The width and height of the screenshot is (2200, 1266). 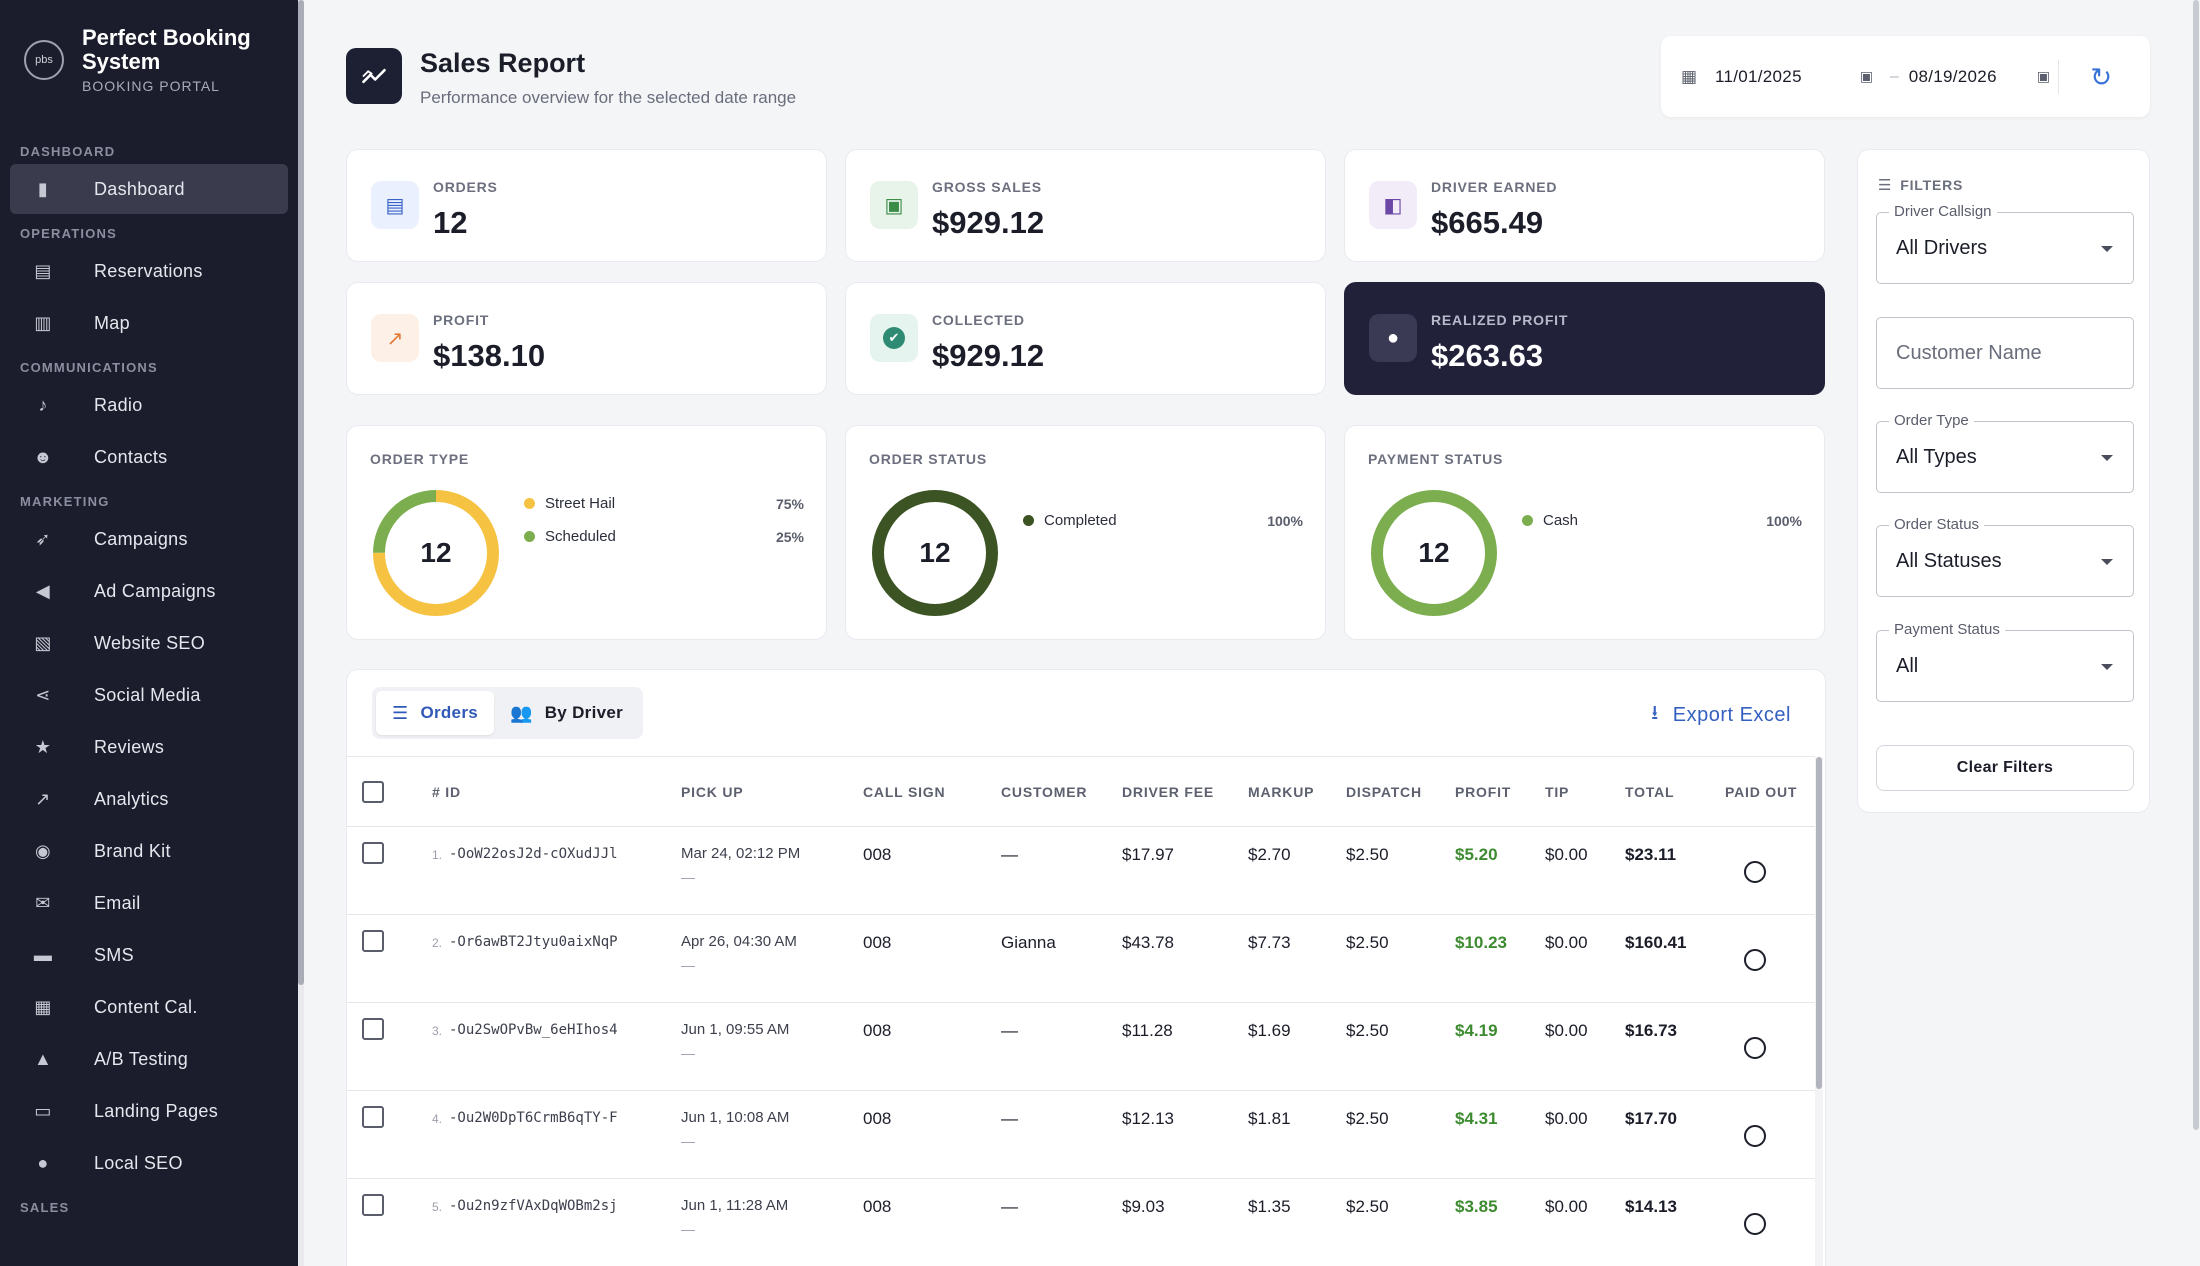 I want to click on column-header: PICK UP, so click(x=712, y=792).